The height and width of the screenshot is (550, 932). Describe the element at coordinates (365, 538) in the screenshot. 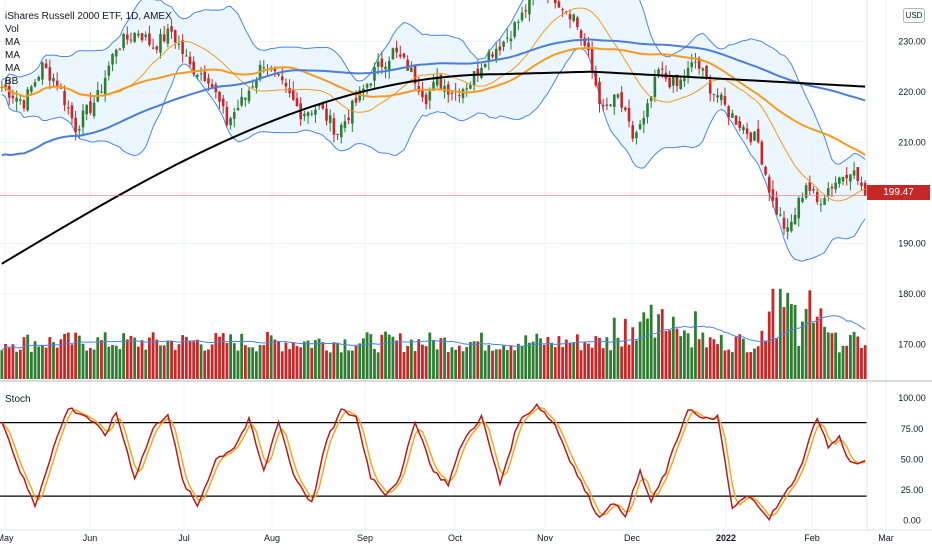

I see `month-label: Sep` at that location.